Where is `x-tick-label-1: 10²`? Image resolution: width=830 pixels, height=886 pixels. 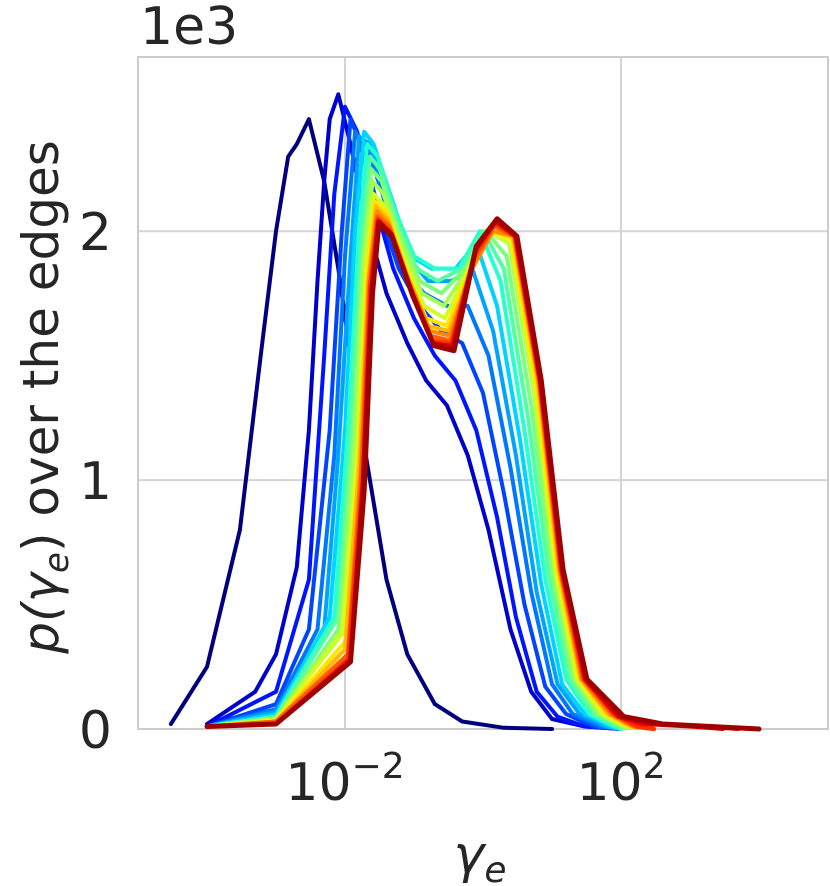
x-tick-label-1: 10² is located at coordinates (620, 779).